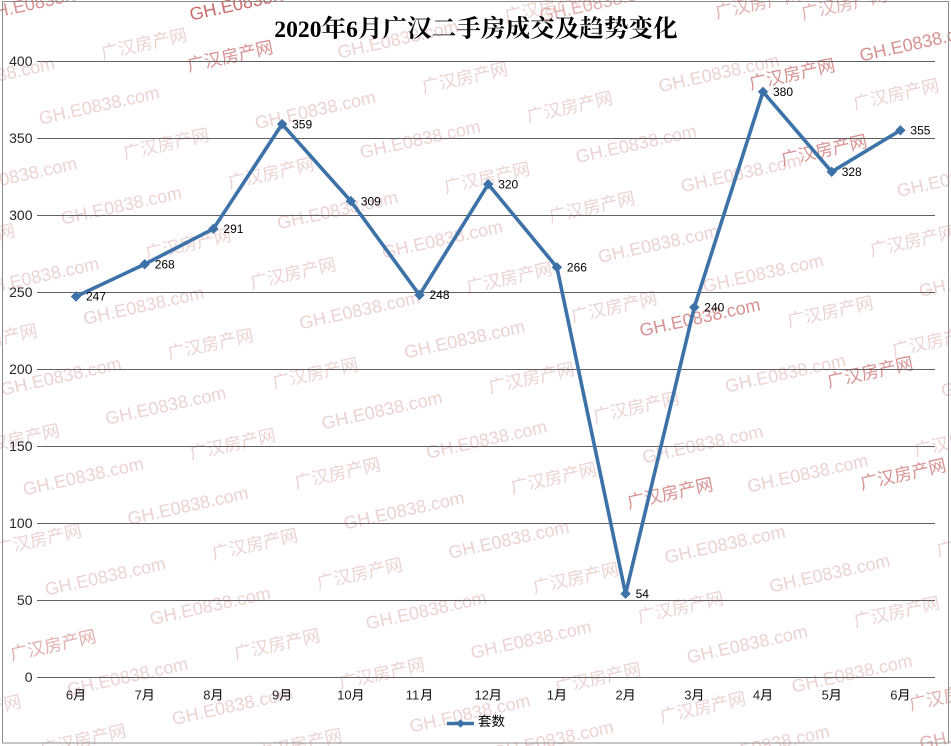 The image size is (951, 746). What do you see at coordinates (138, 695) in the screenshot?
I see `svg-text: 7` at bounding box center [138, 695].